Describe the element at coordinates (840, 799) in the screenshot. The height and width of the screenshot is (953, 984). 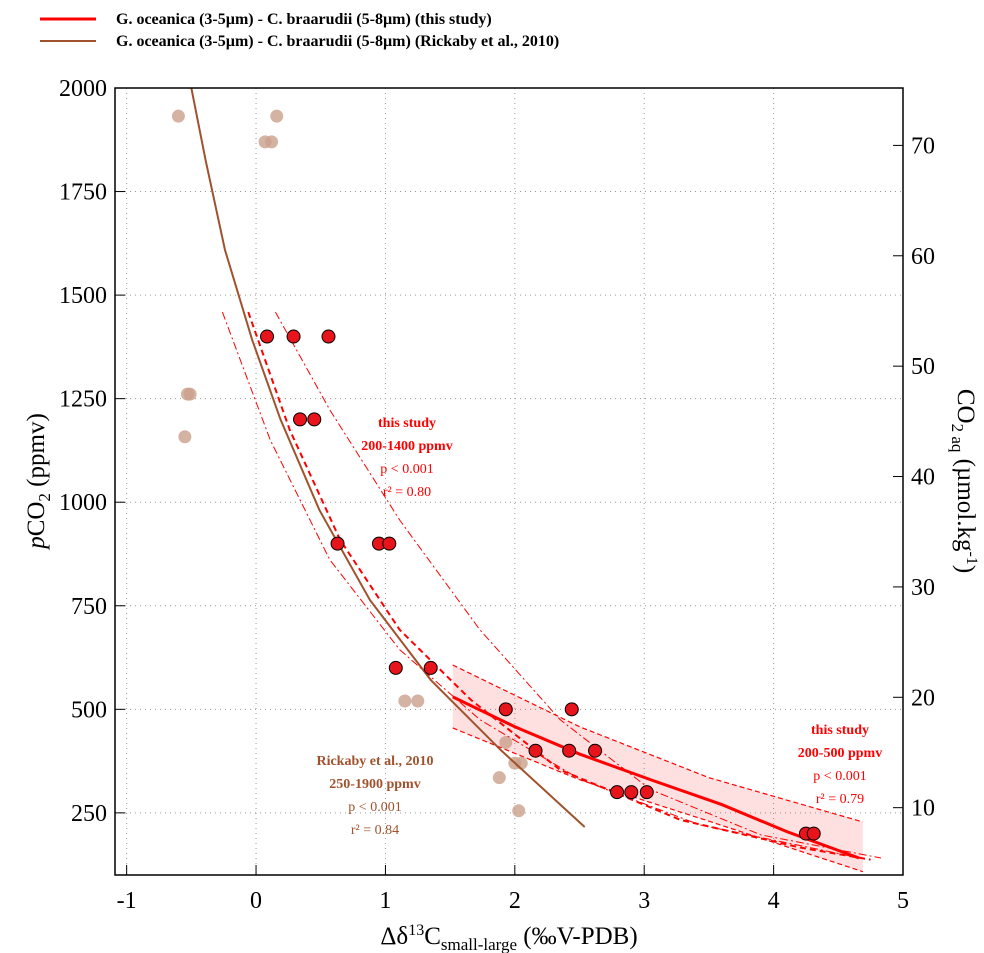
I see `annotation: r² = 0.79` at that location.